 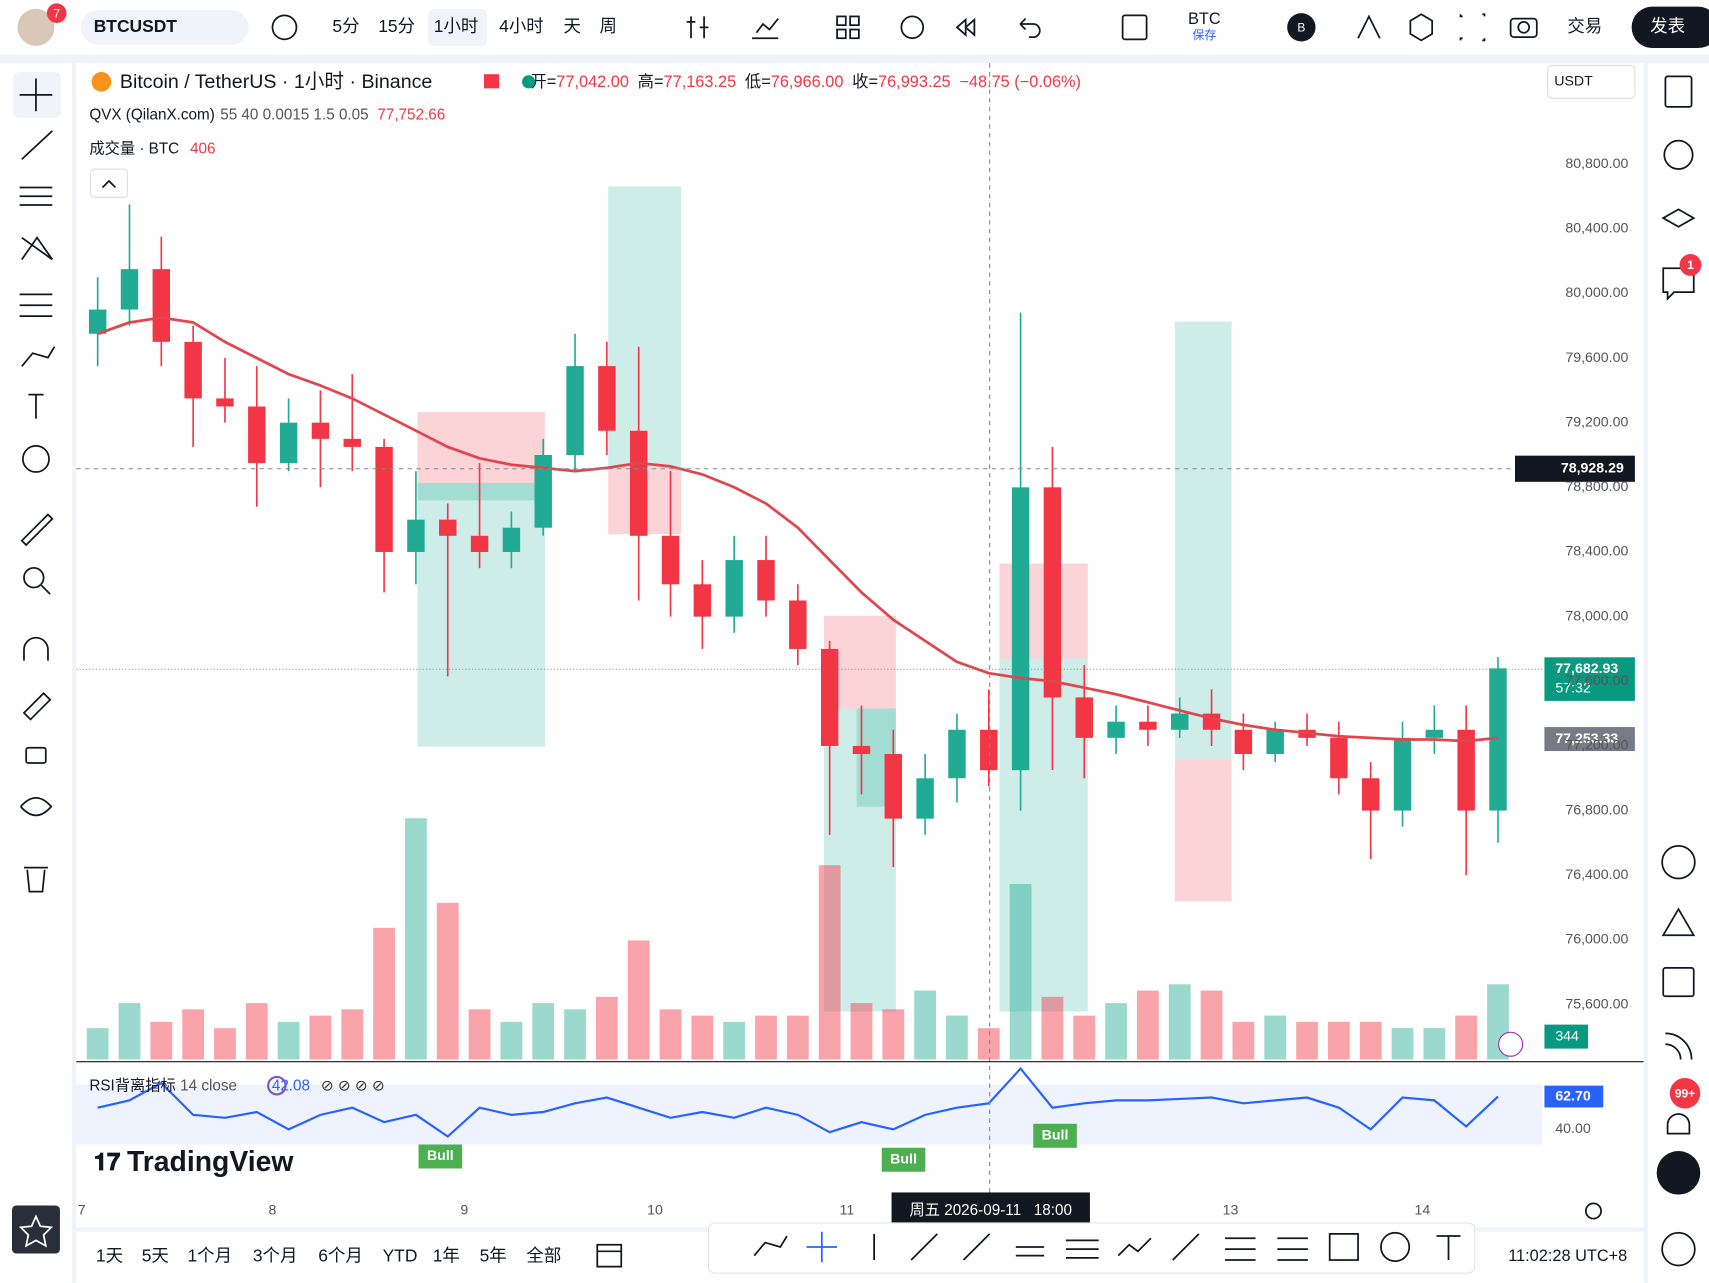 What do you see at coordinates (1566, 1036) in the screenshot?
I see `volume-tag` at bounding box center [1566, 1036].